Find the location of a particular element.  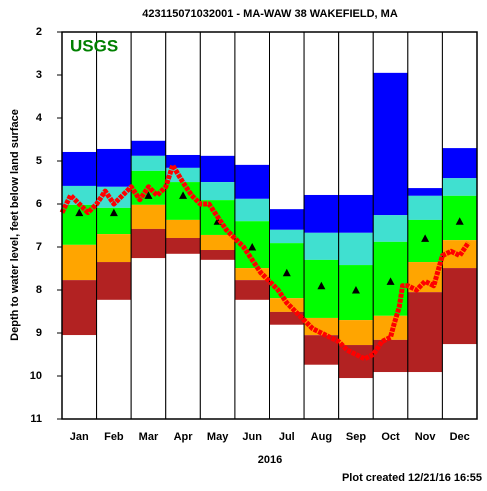

x-tick-label: May is located at coordinates (218, 437).